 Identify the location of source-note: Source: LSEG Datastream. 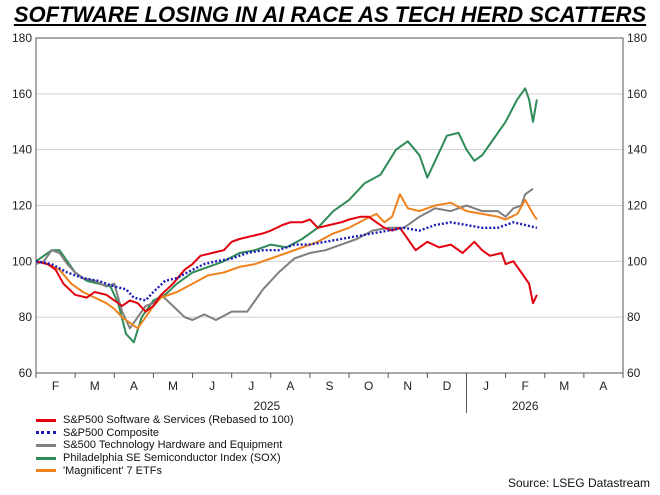
(578, 483).